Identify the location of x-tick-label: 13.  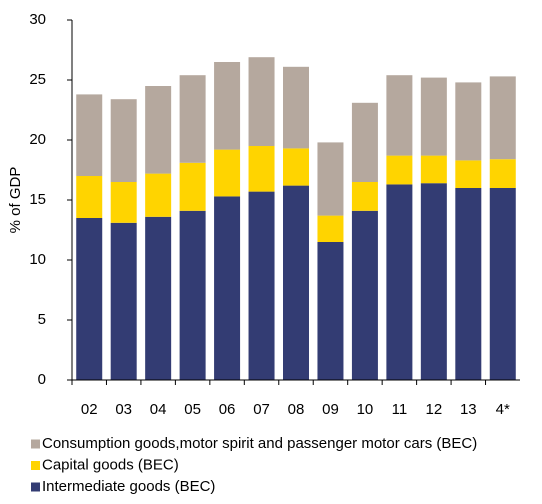
(468, 409).